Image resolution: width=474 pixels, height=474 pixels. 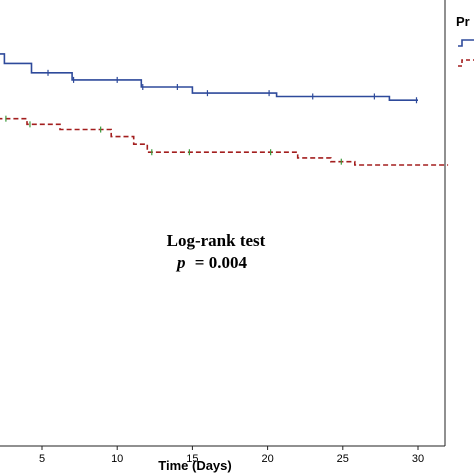 What do you see at coordinates (418, 459) in the screenshot?
I see `x-tick-label: 30` at bounding box center [418, 459].